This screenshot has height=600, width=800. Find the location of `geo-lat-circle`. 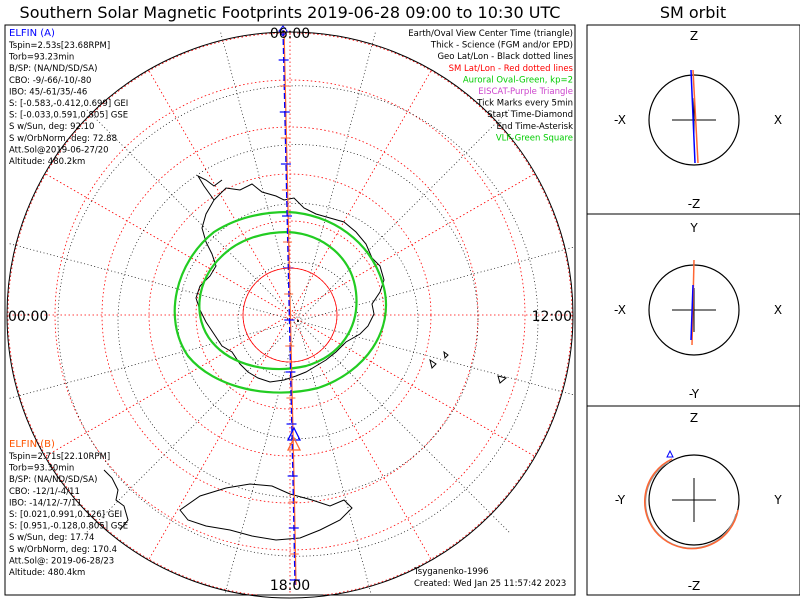

geo-lat-circle is located at coordinates (298, 321).